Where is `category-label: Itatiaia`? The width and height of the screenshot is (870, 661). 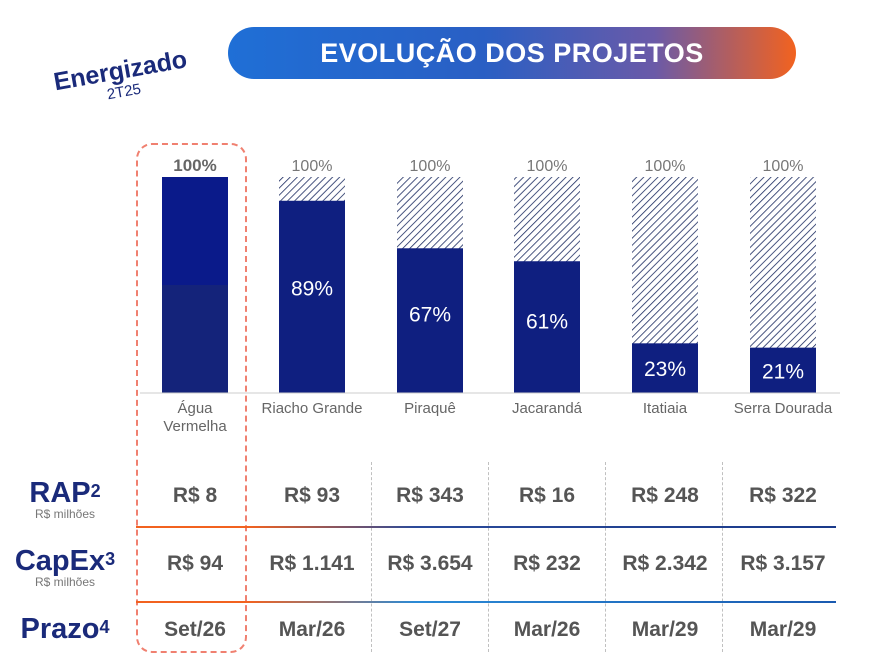
category-label: Itatiaia is located at coordinates (665, 408).